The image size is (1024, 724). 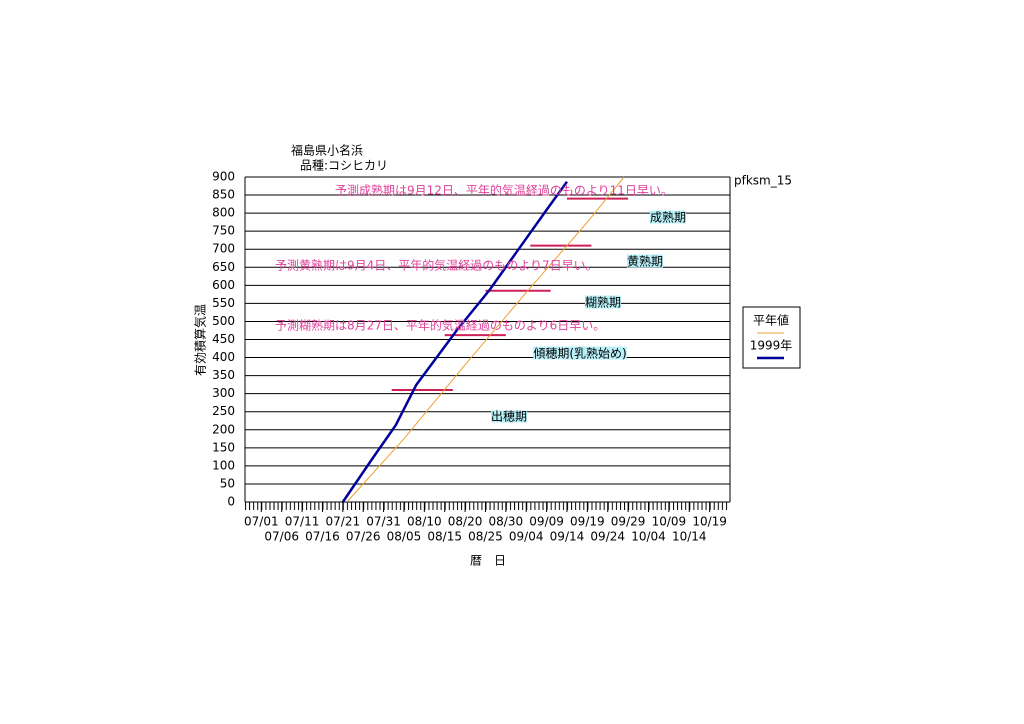 What do you see at coordinates (567, 537) in the screenshot?
I see `x-tick-label: 09/14` at bounding box center [567, 537].